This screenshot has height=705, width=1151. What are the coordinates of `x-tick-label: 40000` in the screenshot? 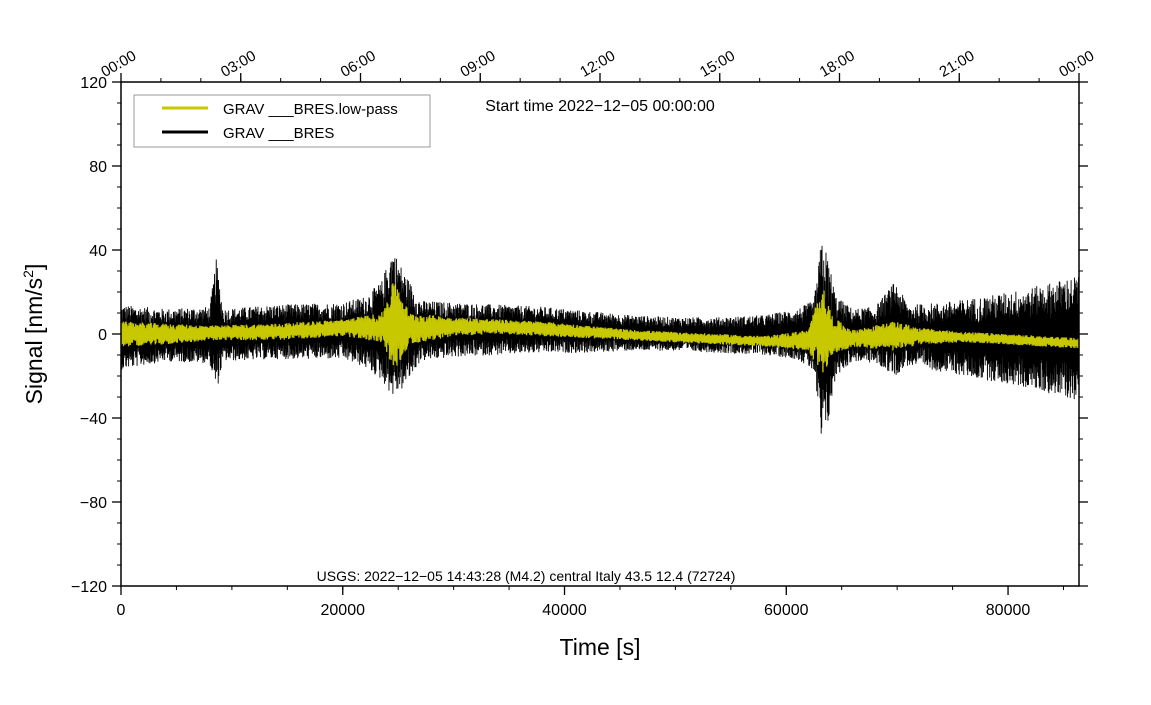 It's located at (564, 610).